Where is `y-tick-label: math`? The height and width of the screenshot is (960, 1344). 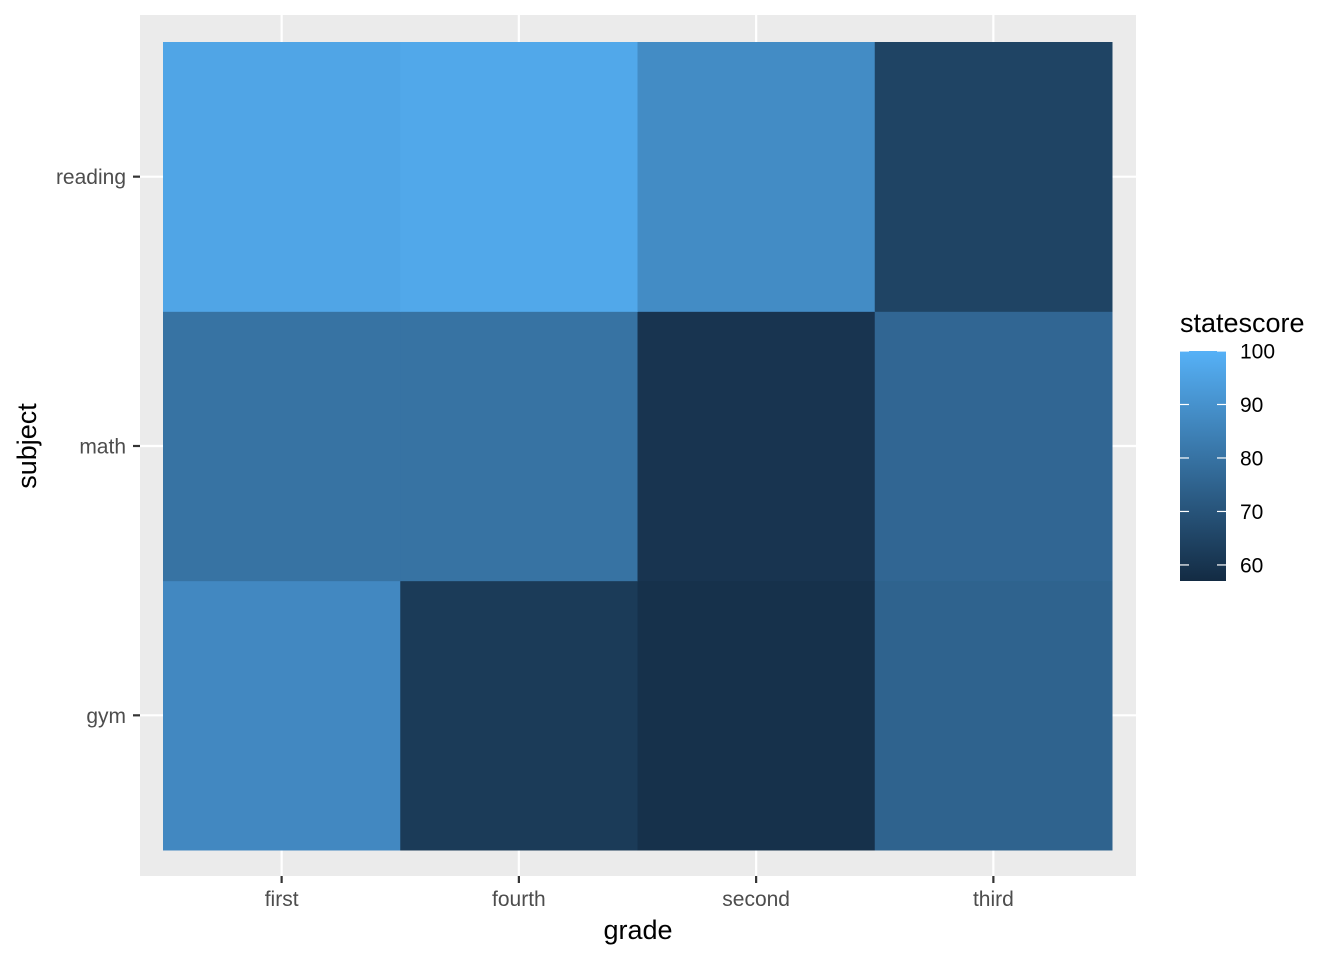 y-tick-label: math is located at coordinates (102, 446).